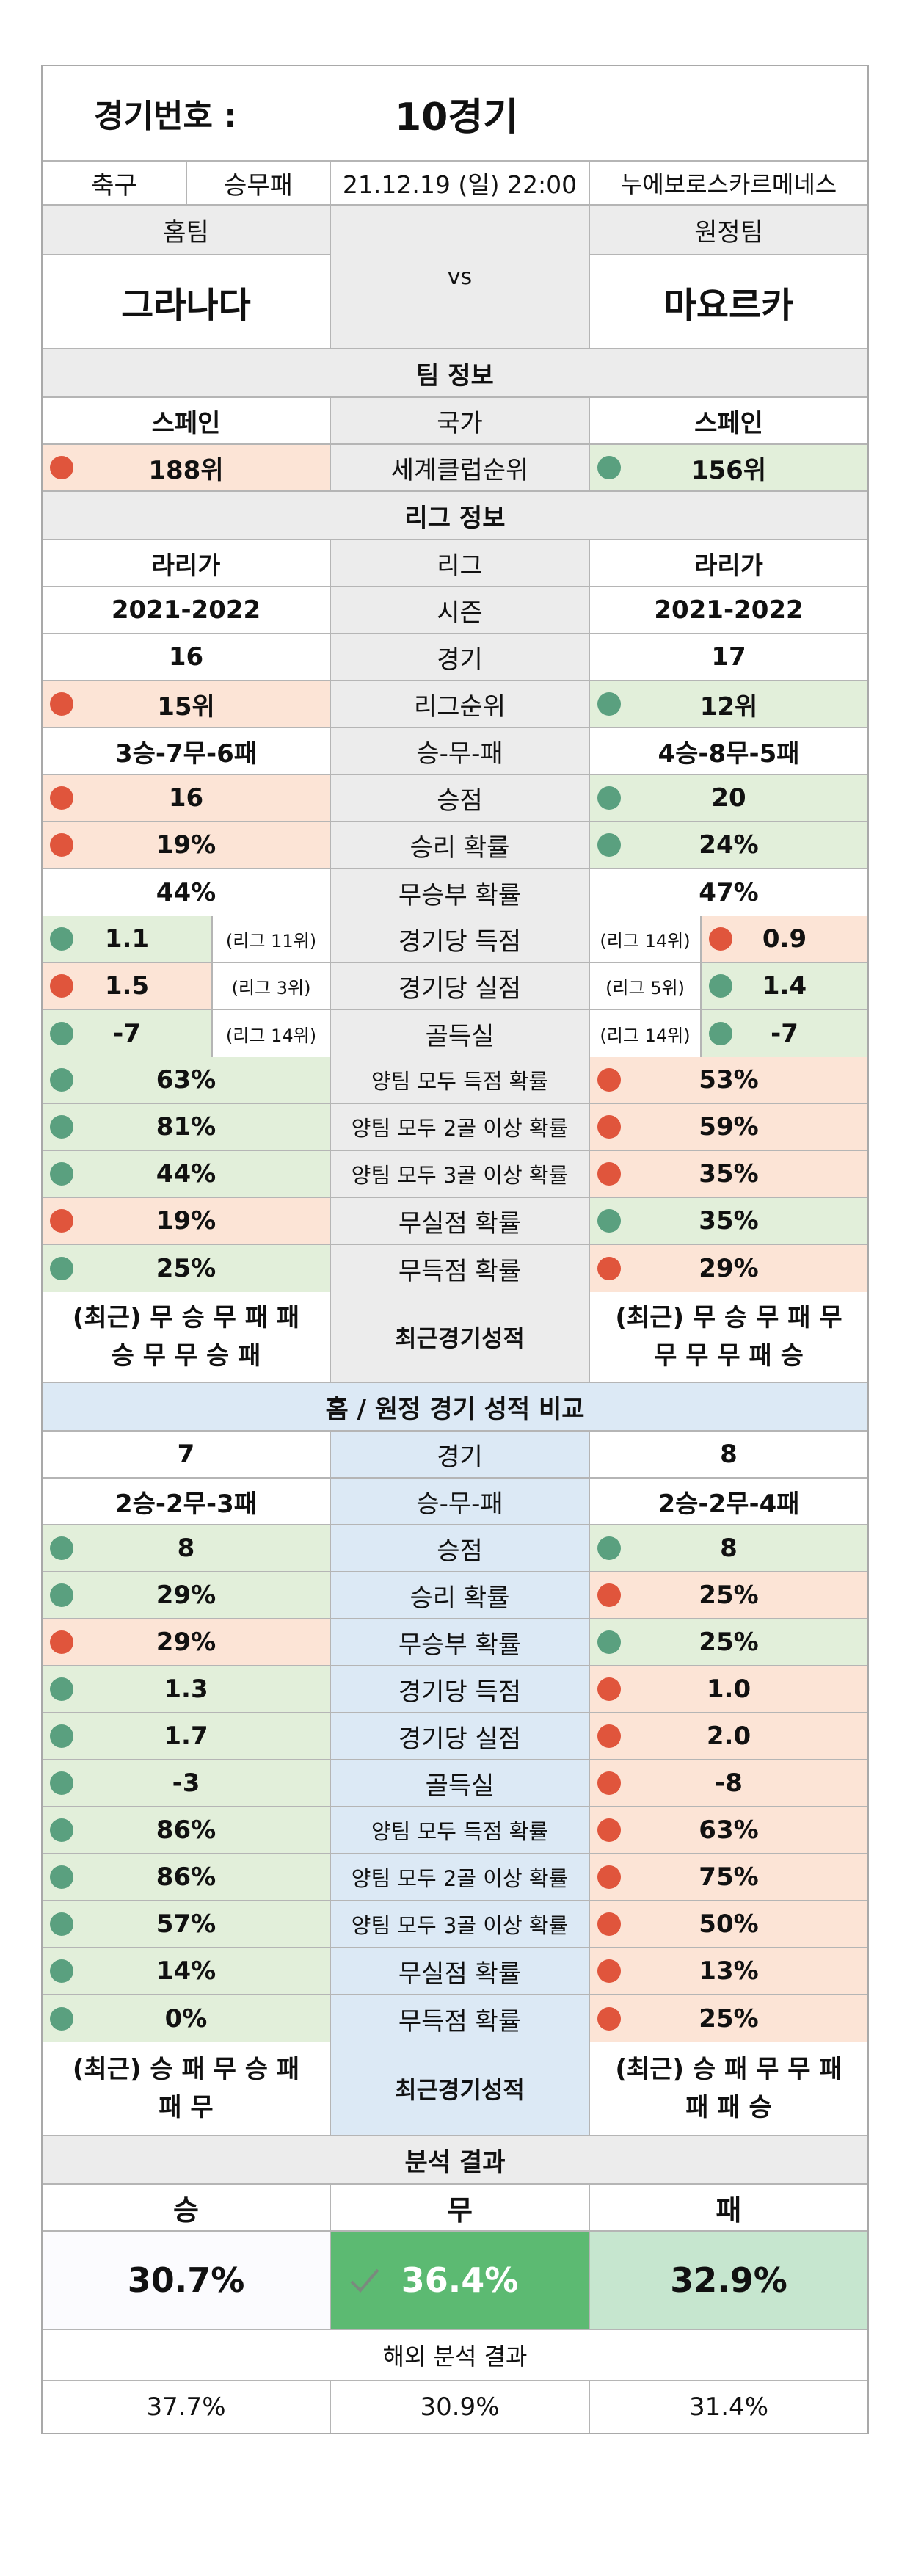  I want to click on home-value: 2021-2022, so click(186, 610).